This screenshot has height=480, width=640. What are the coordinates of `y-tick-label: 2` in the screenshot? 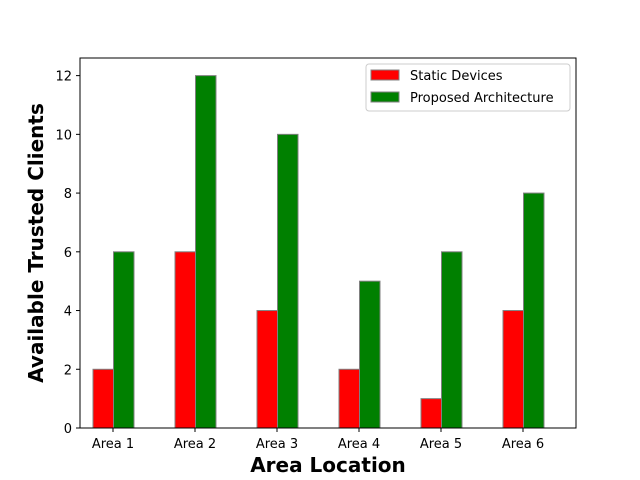 It's located at (68, 370).